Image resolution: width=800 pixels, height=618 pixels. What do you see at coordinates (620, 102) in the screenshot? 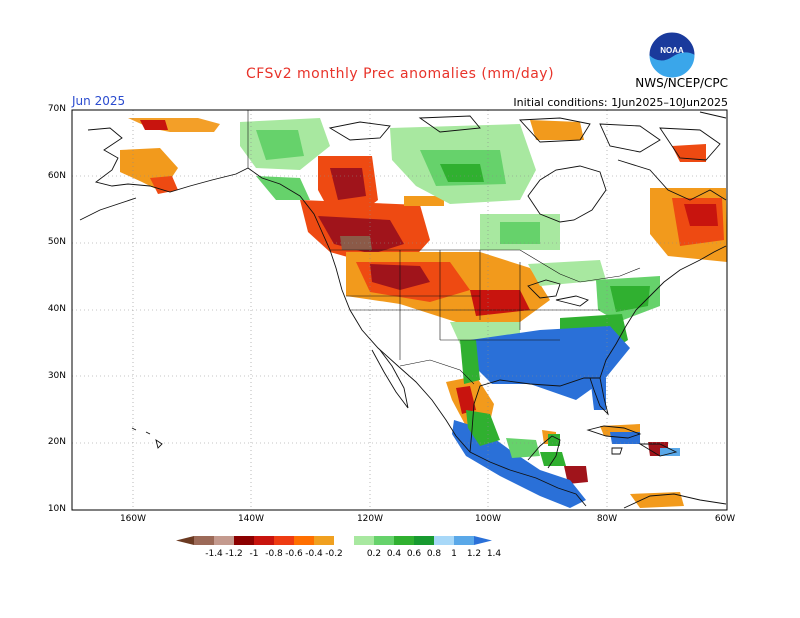
I see `initial-conditions-label: Initial conditions: 1Jun2025–10Jun2025` at bounding box center [620, 102].